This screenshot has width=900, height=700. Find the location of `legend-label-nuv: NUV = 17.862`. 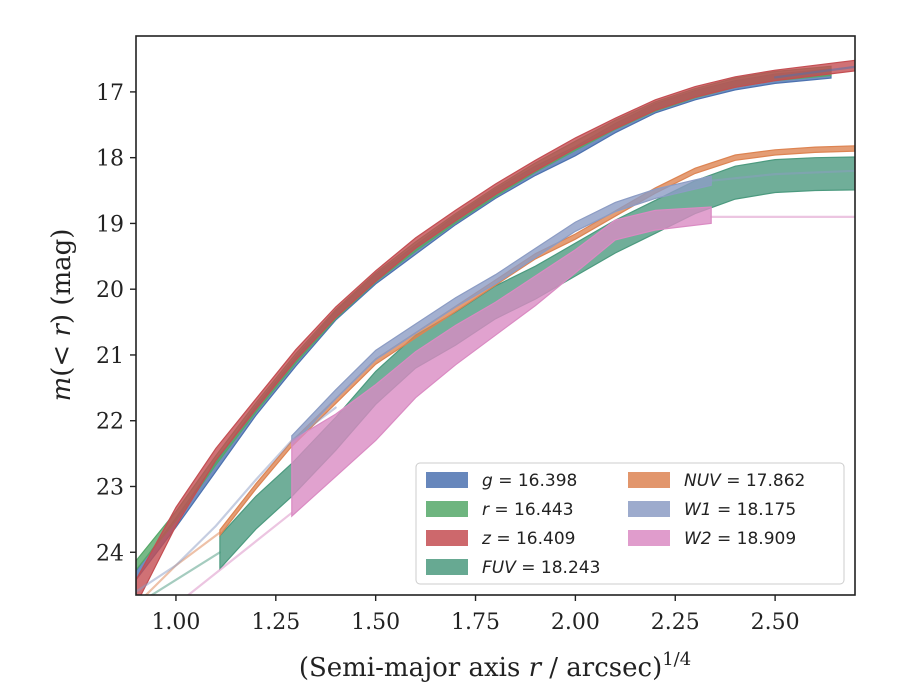

legend-label-nuv: NUV = 17.862 is located at coordinates (744, 481).